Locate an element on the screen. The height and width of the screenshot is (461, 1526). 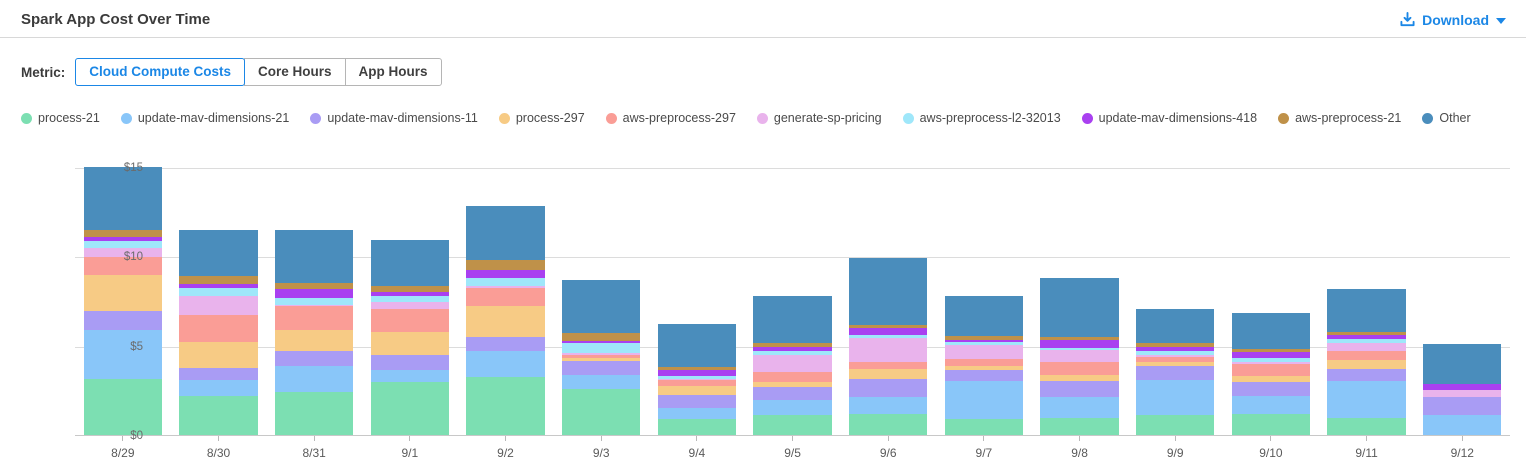
legend-item-update-mav-dimensions-11: update-mav-dimensions-11 is located at coordinates (394, 118).